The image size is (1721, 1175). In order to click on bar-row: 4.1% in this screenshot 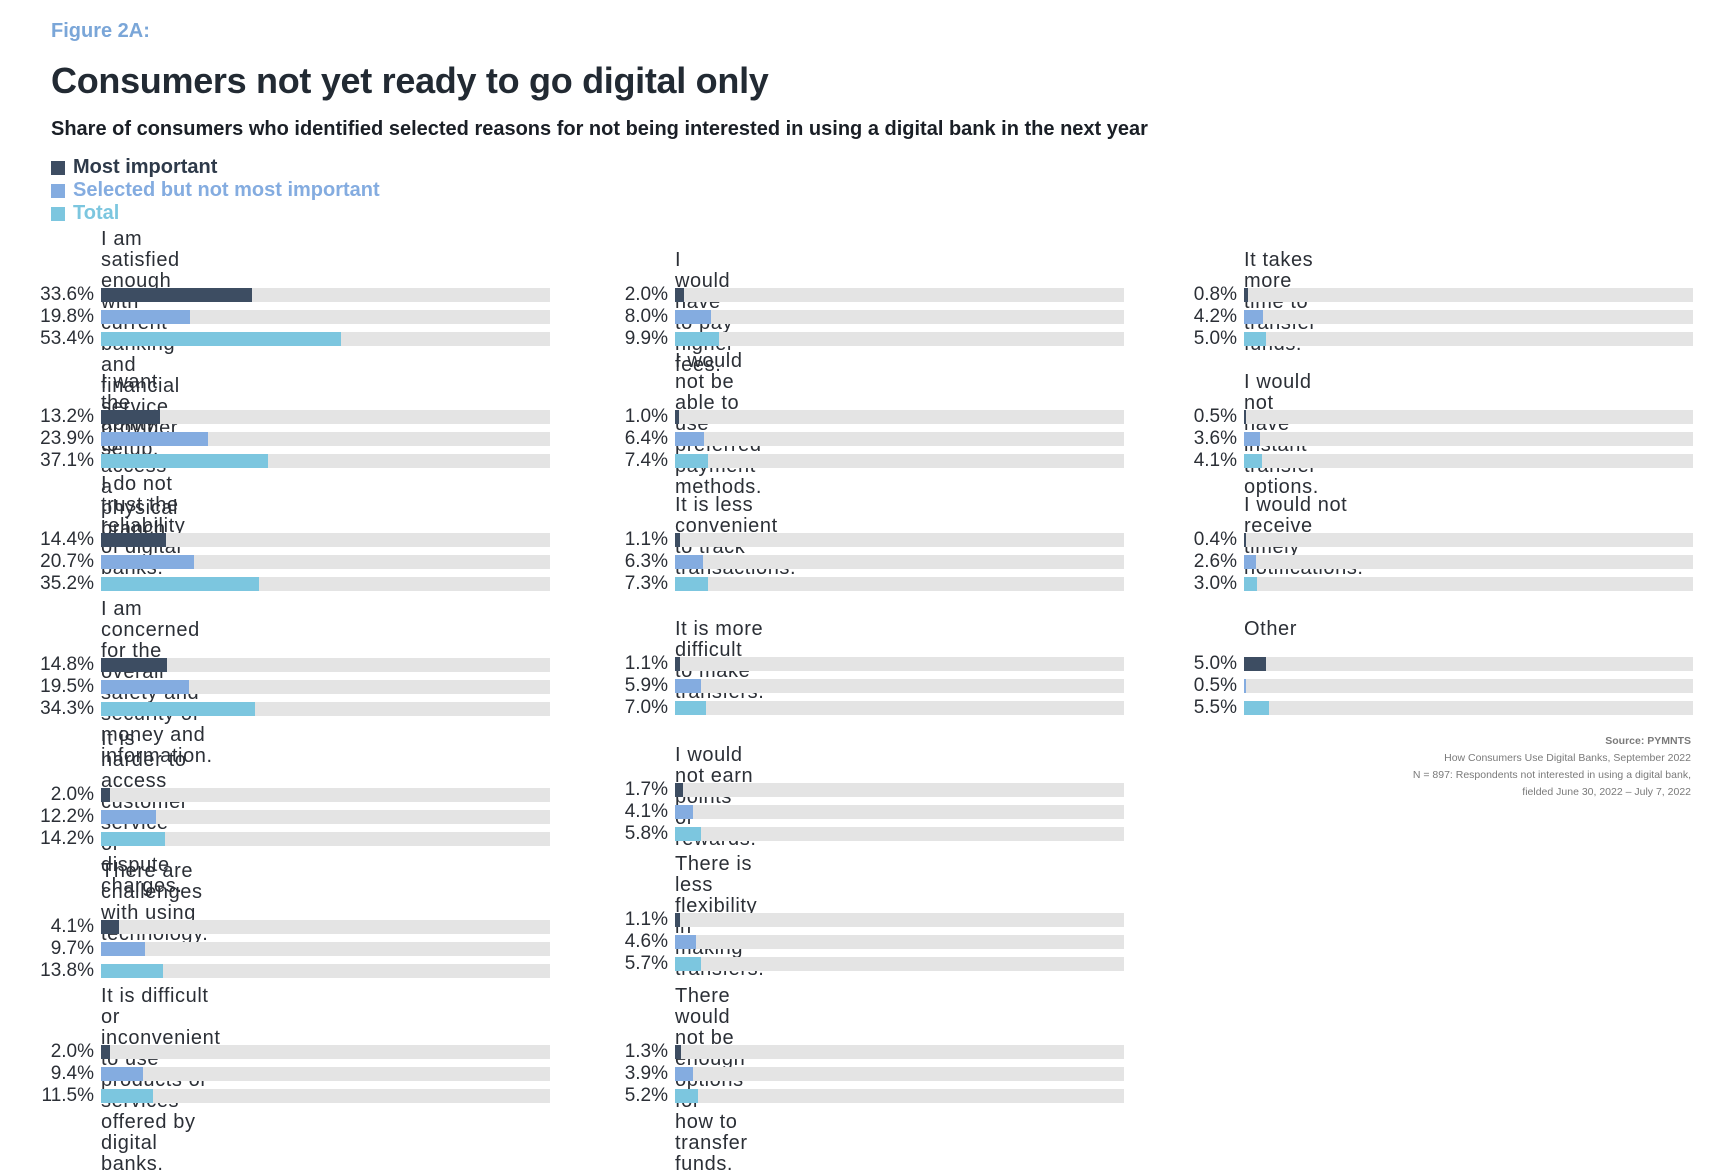, I will do `click(300, 926)`.